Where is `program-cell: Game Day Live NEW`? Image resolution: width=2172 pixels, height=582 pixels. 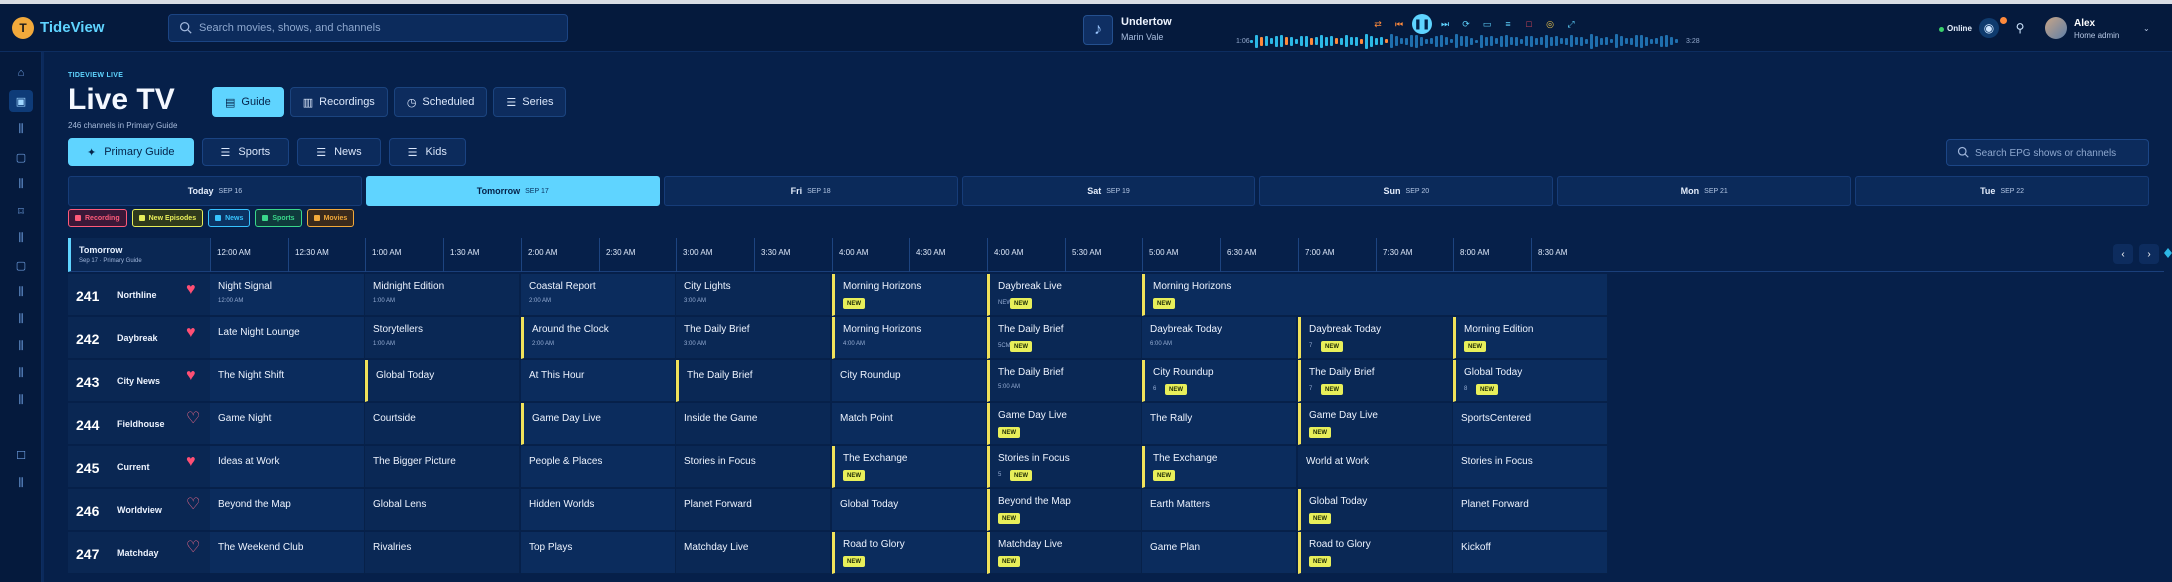
program-cell: Game Day Live NEW is located at coordinates (1064, 424).